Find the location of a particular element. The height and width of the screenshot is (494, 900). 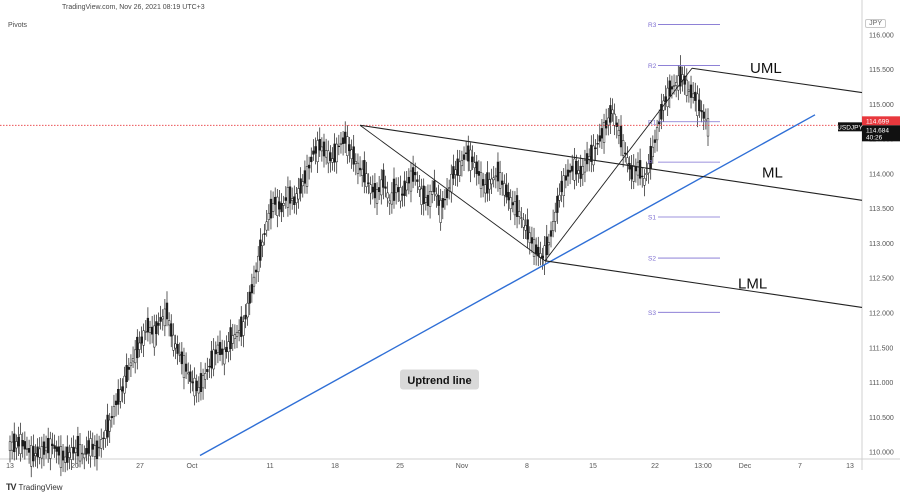

bar-countdown: 40:26 is located at coordinates (874, 137).